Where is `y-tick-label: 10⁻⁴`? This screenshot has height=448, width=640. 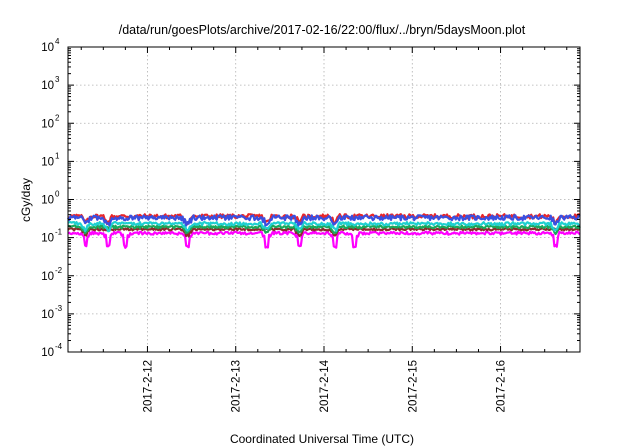
y-tick-label: 10⁻⁴ is located at coordinates (51, 350).